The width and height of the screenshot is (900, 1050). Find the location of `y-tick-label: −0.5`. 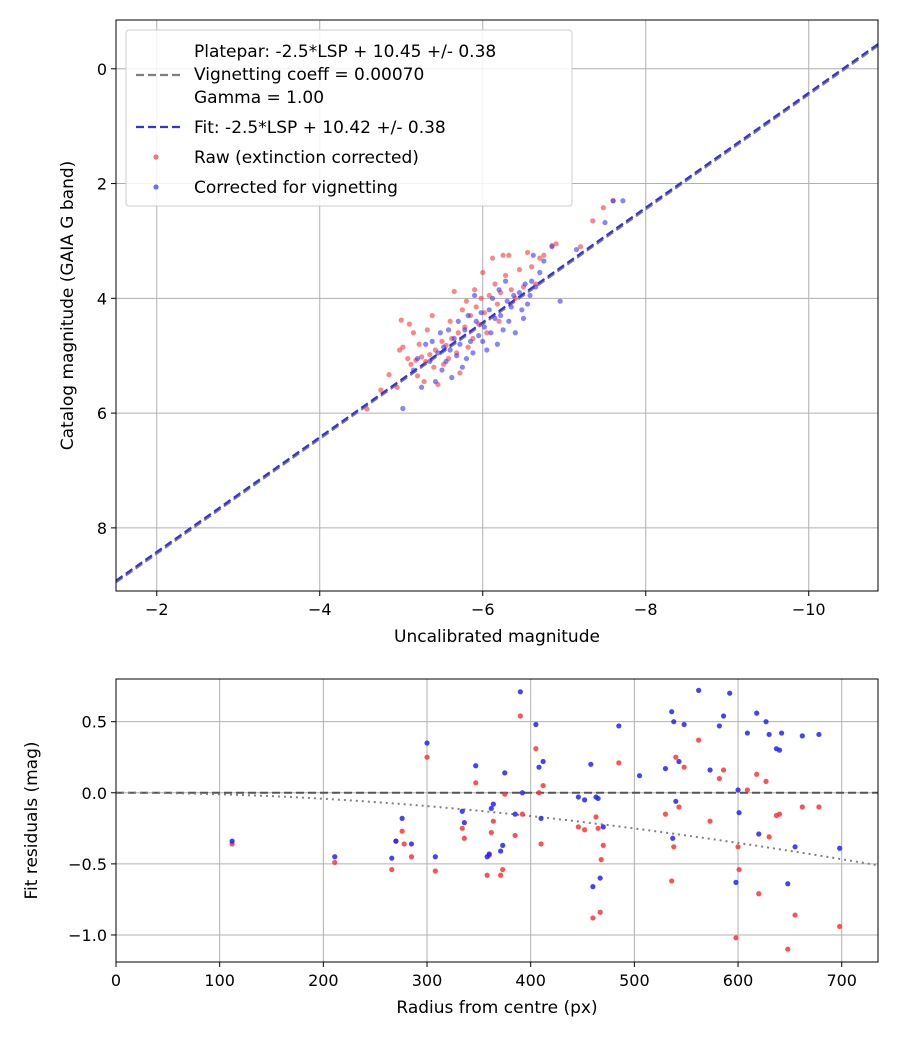

y-tick-label: −0.5 is located at coordinates (87, 864).